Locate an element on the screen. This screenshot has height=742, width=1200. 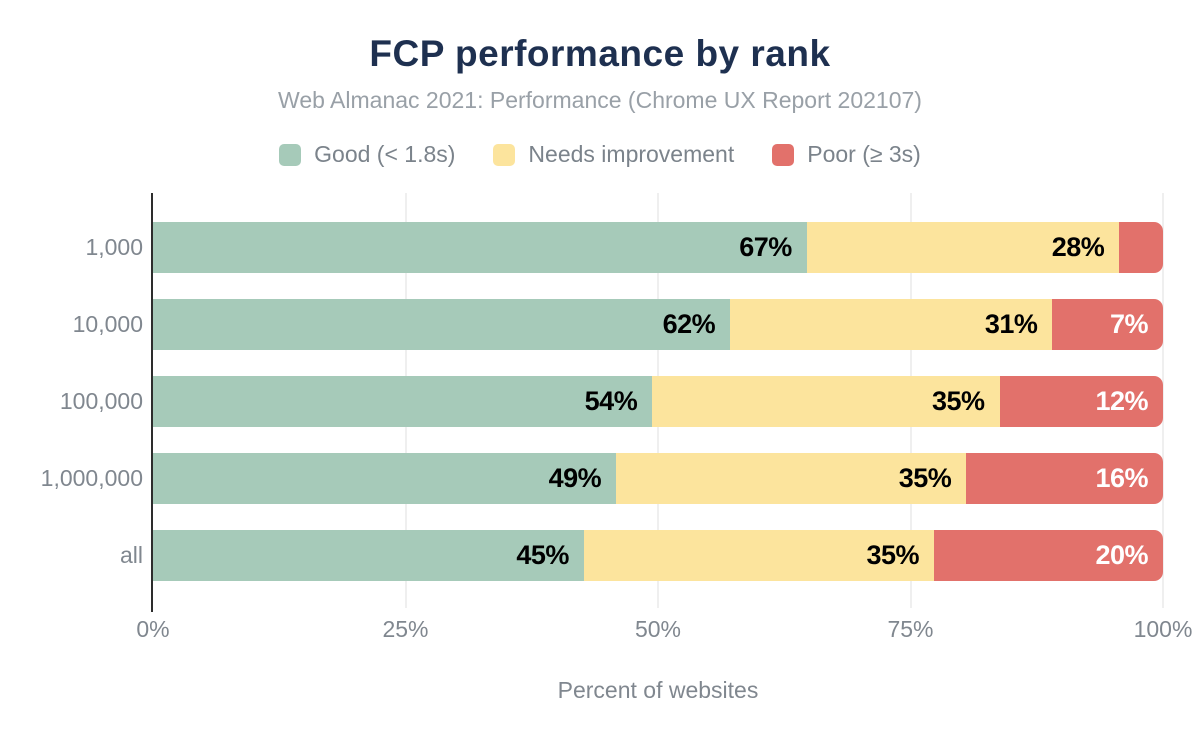
bar-value-label: 12% is located at coordinates (1121, 401).